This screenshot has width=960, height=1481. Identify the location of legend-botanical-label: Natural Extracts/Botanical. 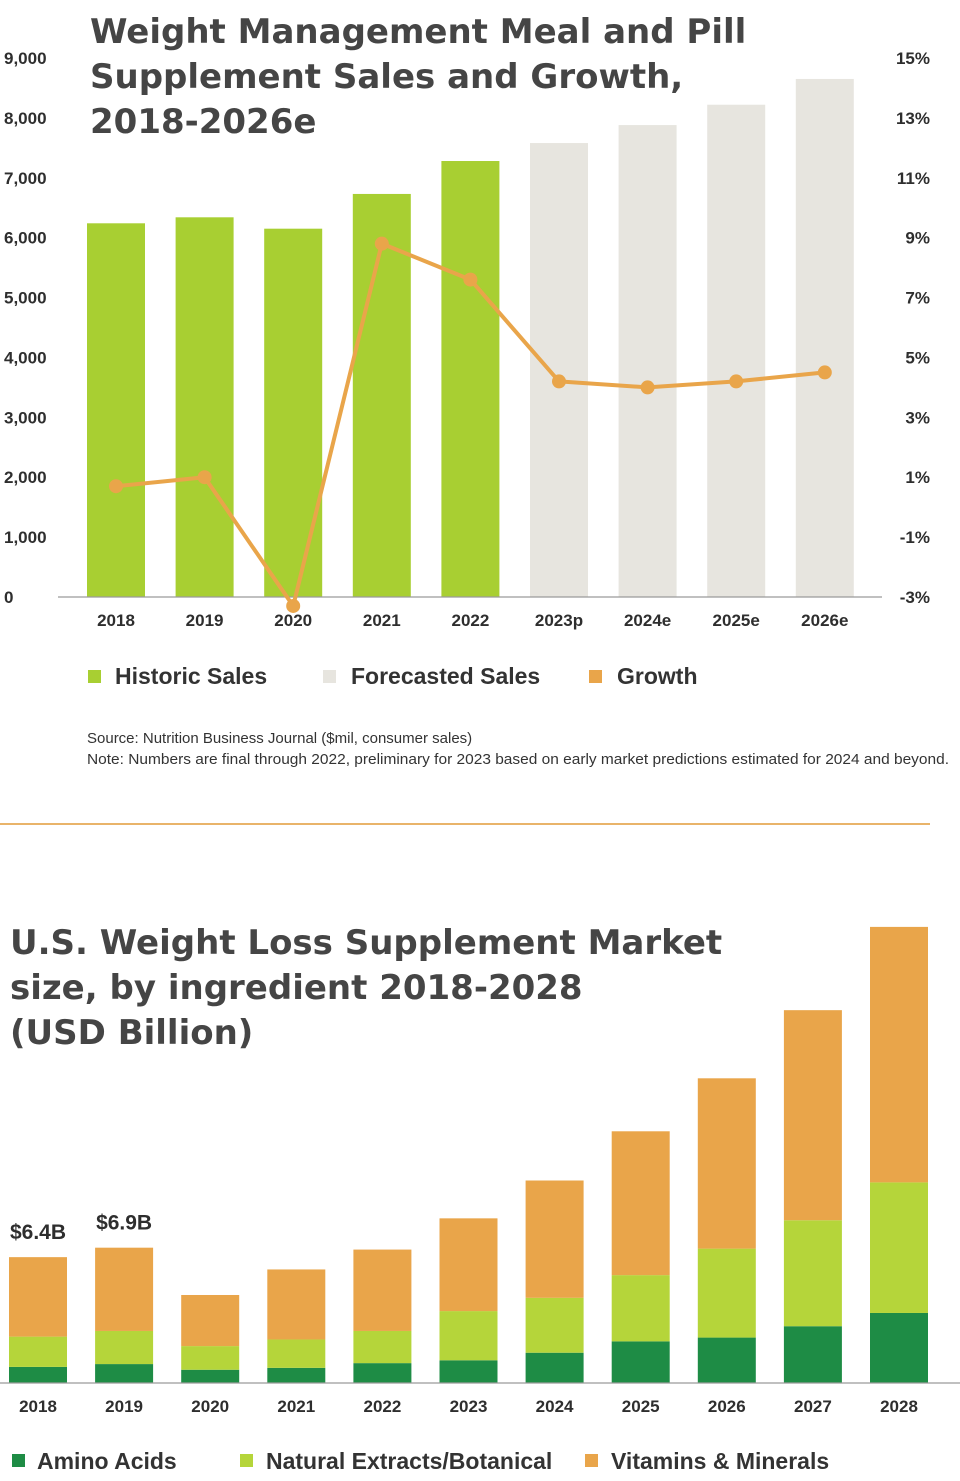
(409, 1461).